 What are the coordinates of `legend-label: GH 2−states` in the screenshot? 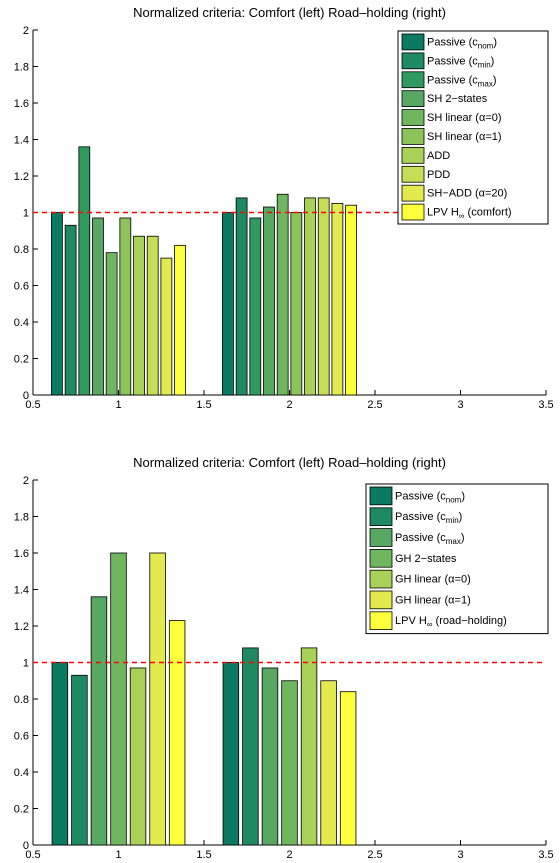 It's located at (426, 559).